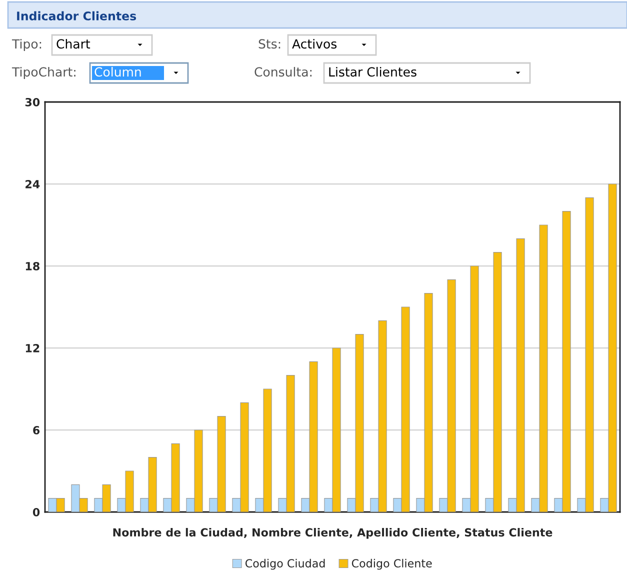 Image resolution: width=627 pixels, height=588 pixels. Describe the element at coordinates (372, 71) in the screenshot. I see `text: Listar Clientes` at that location.